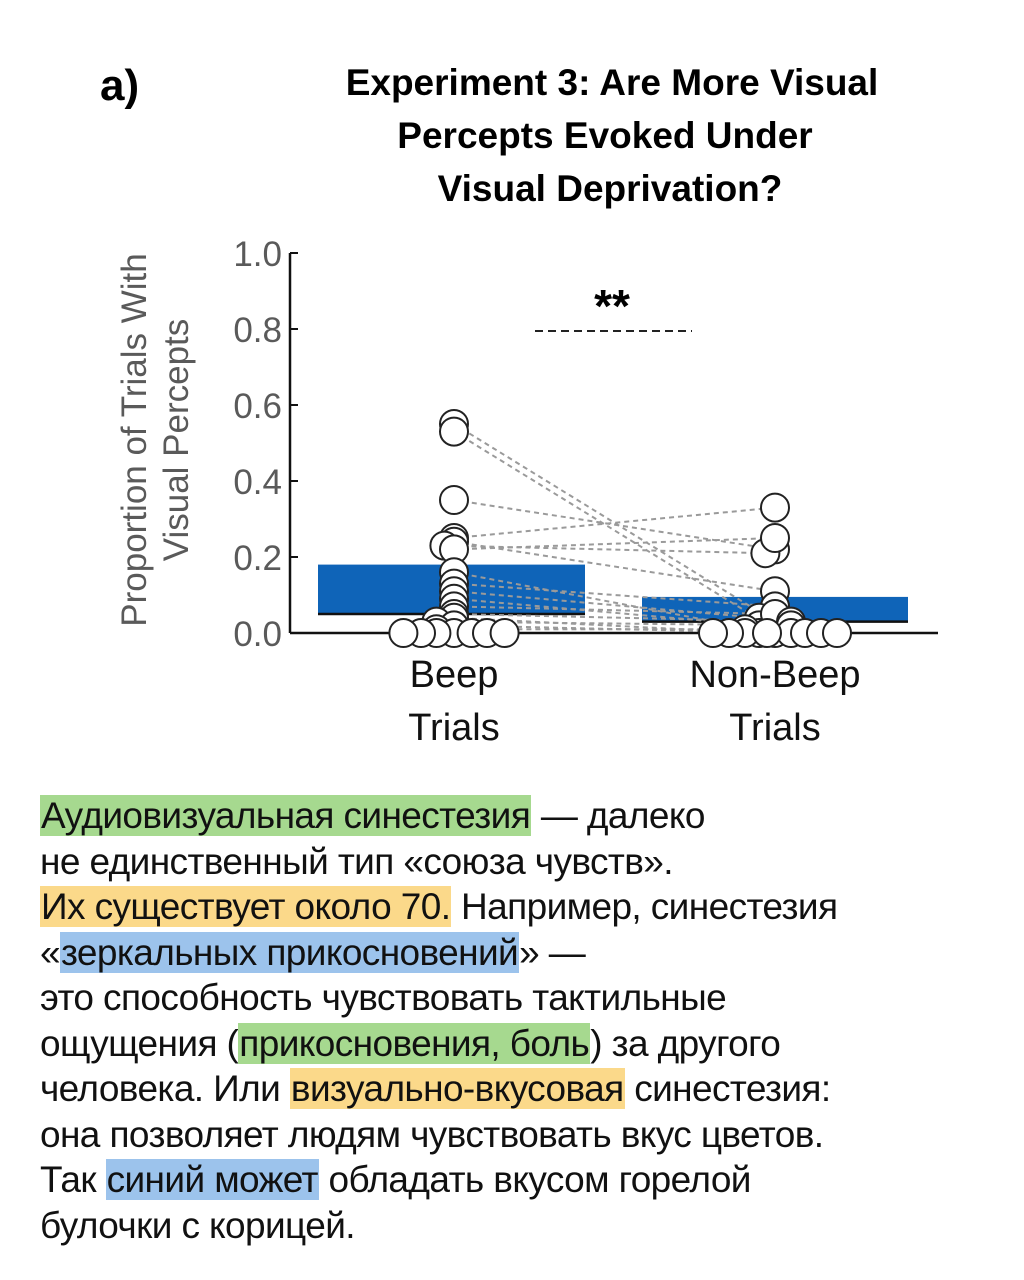  I want to click on data-points, so click(620, 528).